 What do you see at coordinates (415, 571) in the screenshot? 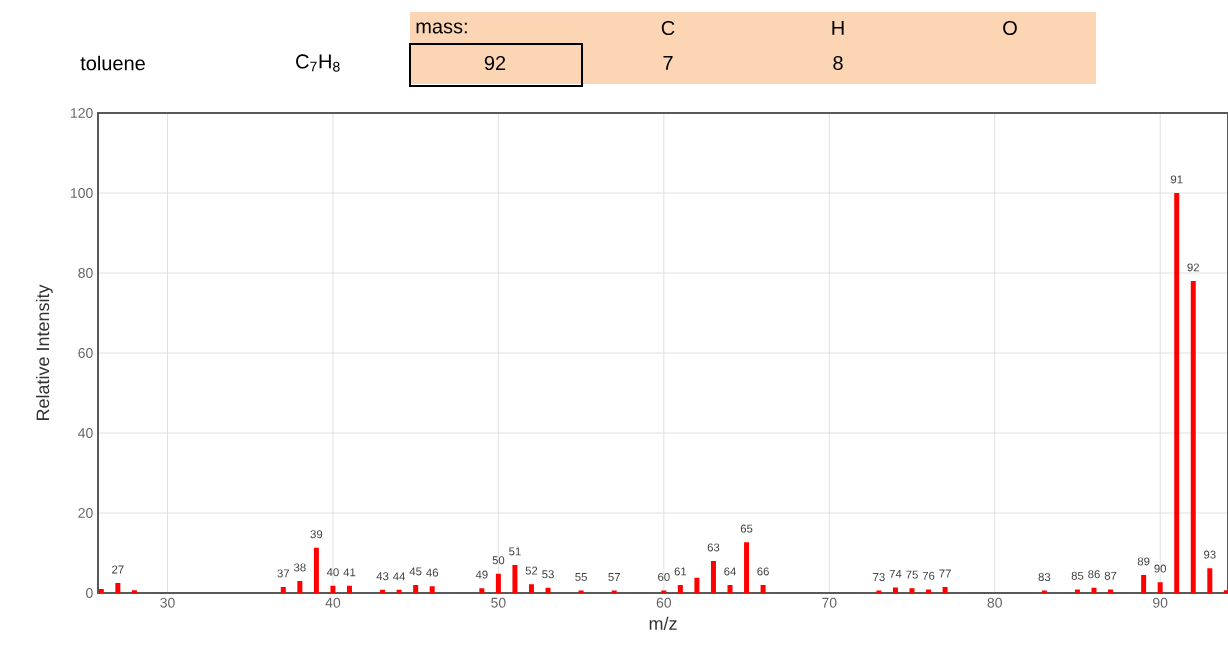
I see `annotation: 45` at bounding box center [415, 571].